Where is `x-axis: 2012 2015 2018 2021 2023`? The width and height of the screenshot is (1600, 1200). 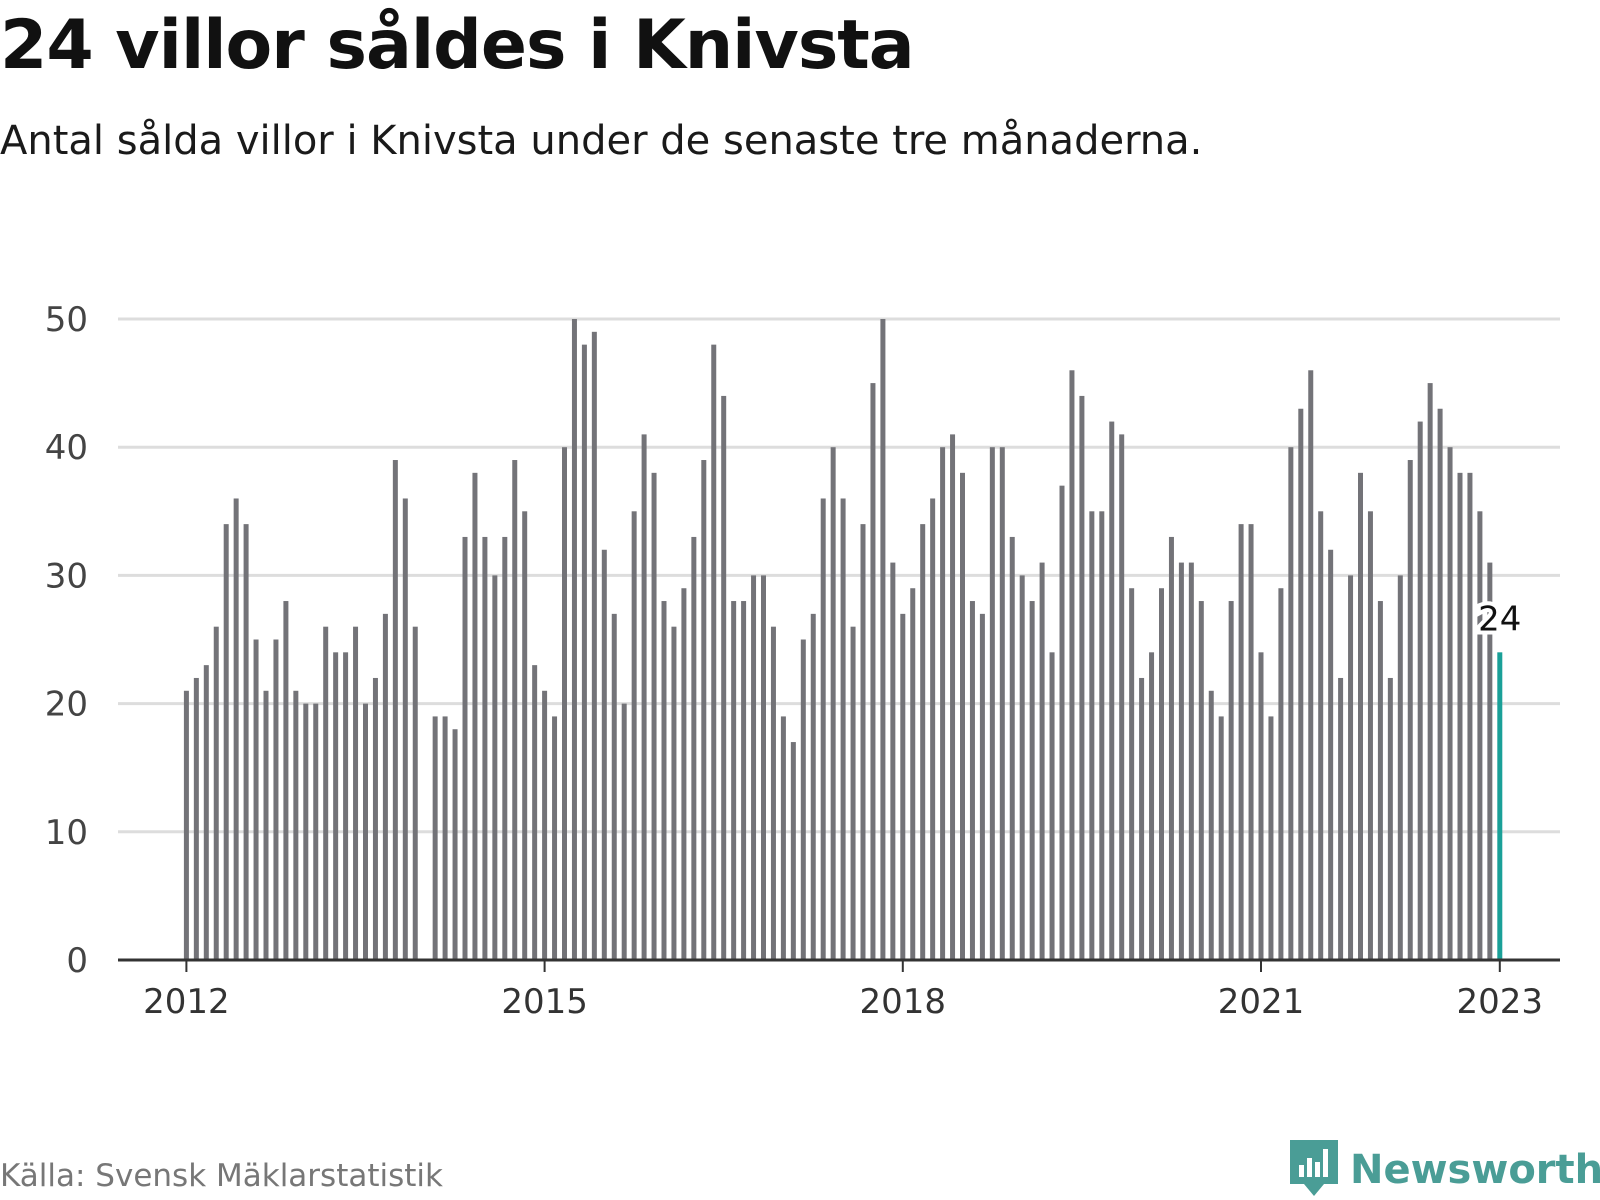 x-axis: 2012 2015 2018 2021 2023 is located at coordinates (843, 991).